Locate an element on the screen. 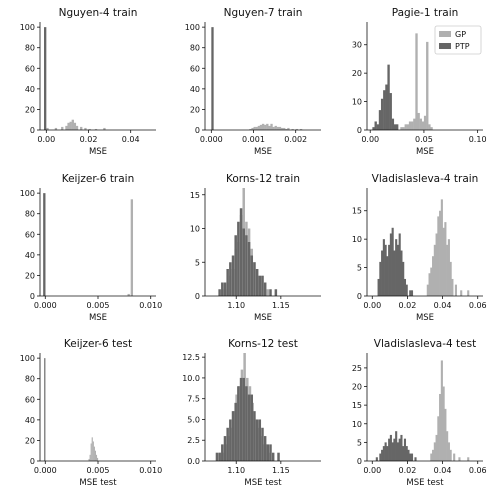 This screenshot has height=500, width=500. y-tick-label: 5 is located at coordinates (197, 262).